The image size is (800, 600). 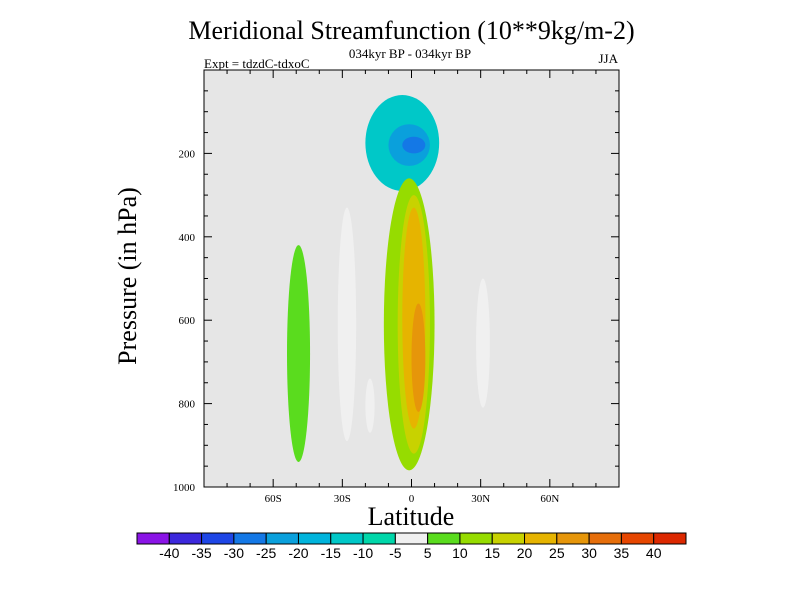 I want to click on x-axis-label: Latitude, so click(x=411, y=516).